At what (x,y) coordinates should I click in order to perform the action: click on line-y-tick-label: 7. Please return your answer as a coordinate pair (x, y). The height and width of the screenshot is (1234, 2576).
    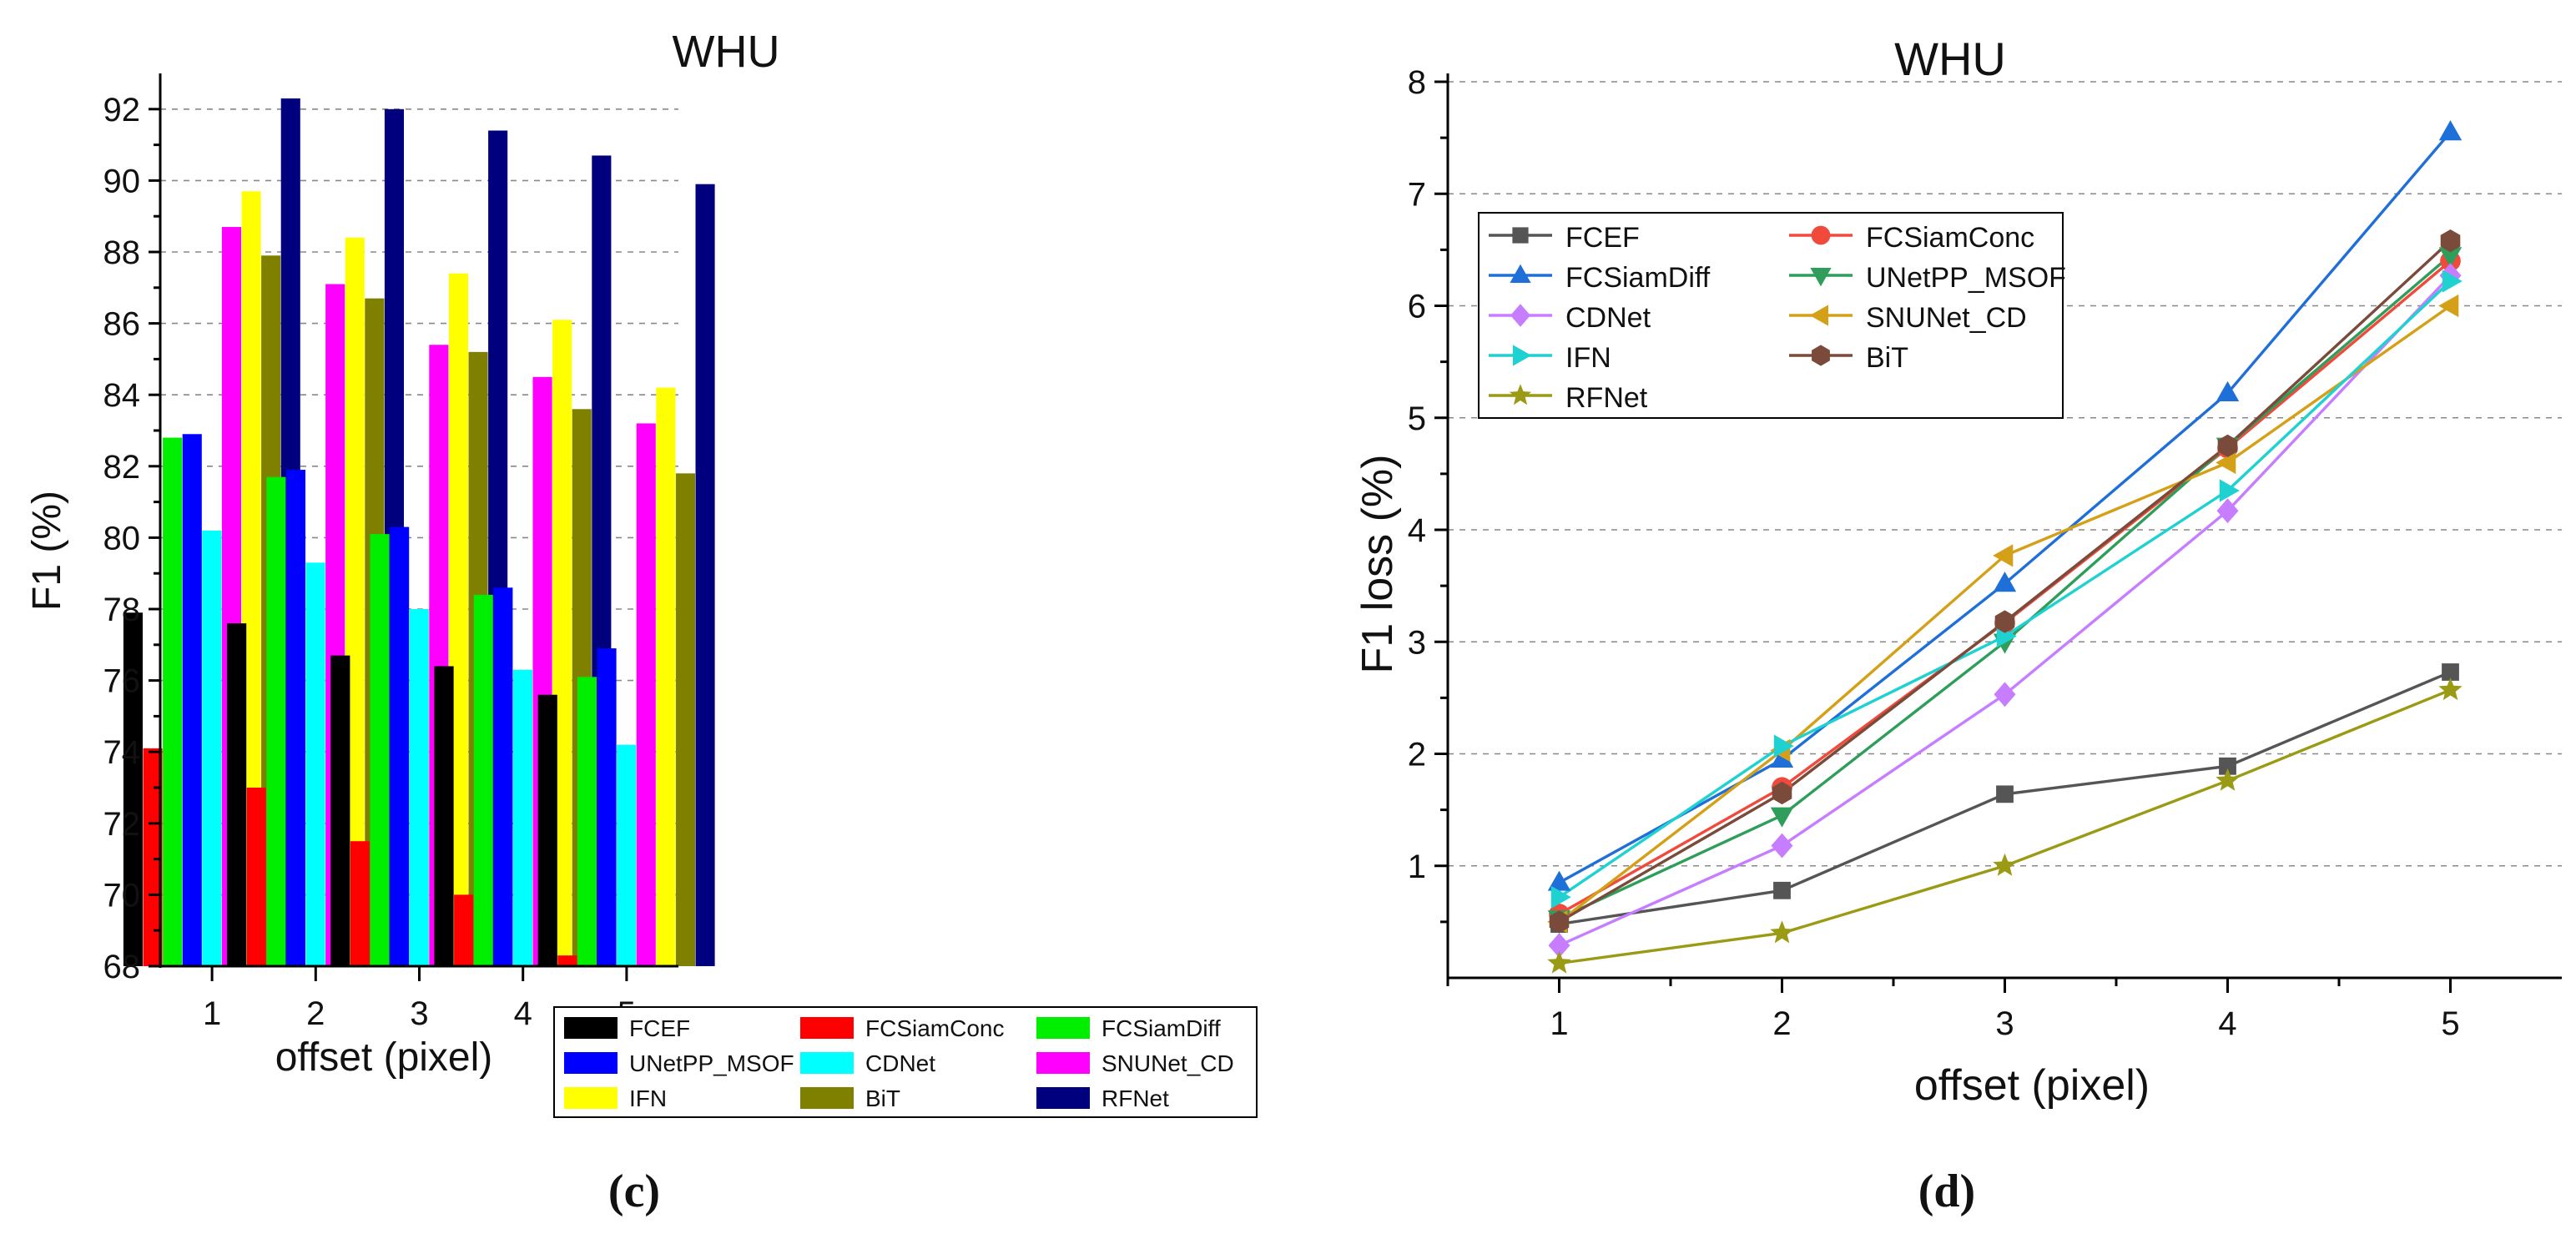
    Looking at the image, I should click on (1417, 194).